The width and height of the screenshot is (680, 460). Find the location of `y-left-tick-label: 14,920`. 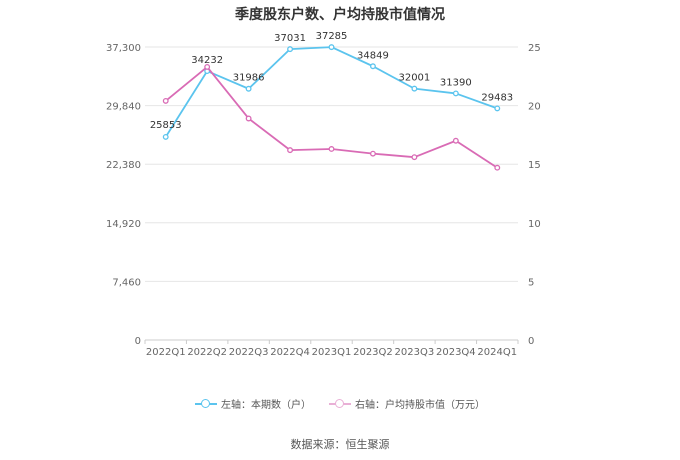

y-left-tick-label: 14,920 is located at coordinates (123, 224).